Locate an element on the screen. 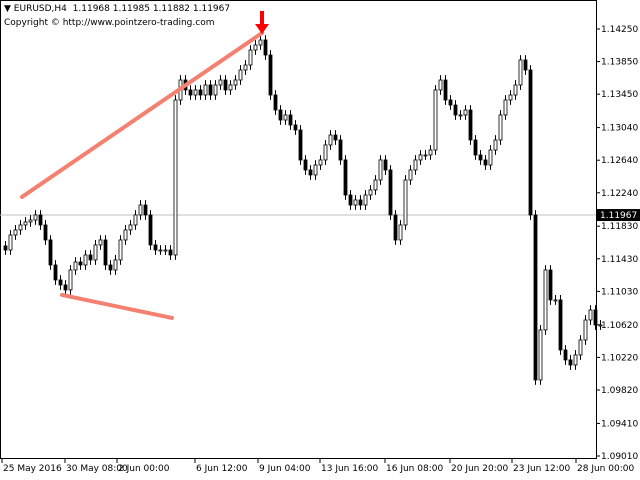  x-tick-label: 28 Jun 00:00 is located at coordinates (605, 469).